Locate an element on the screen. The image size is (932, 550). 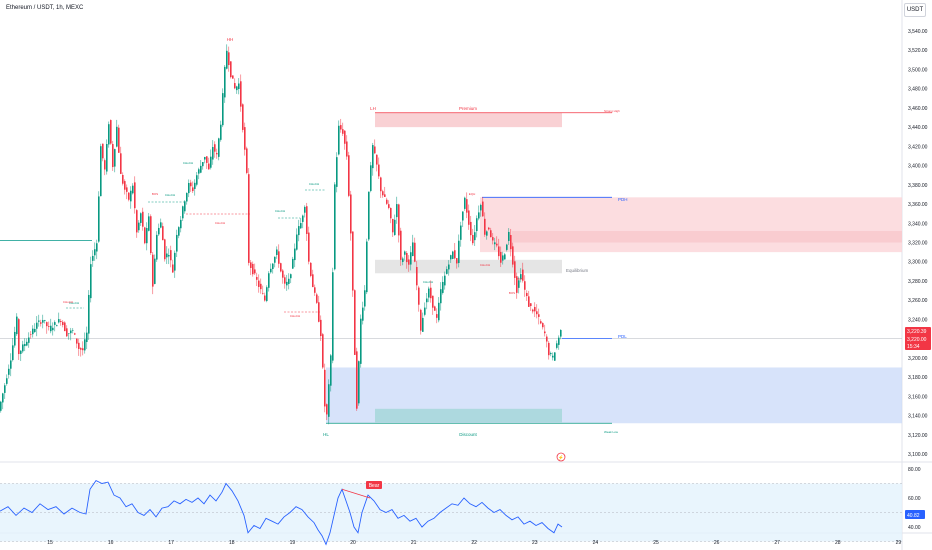
rsi-signal-badge is located at coordinates (374, 485).